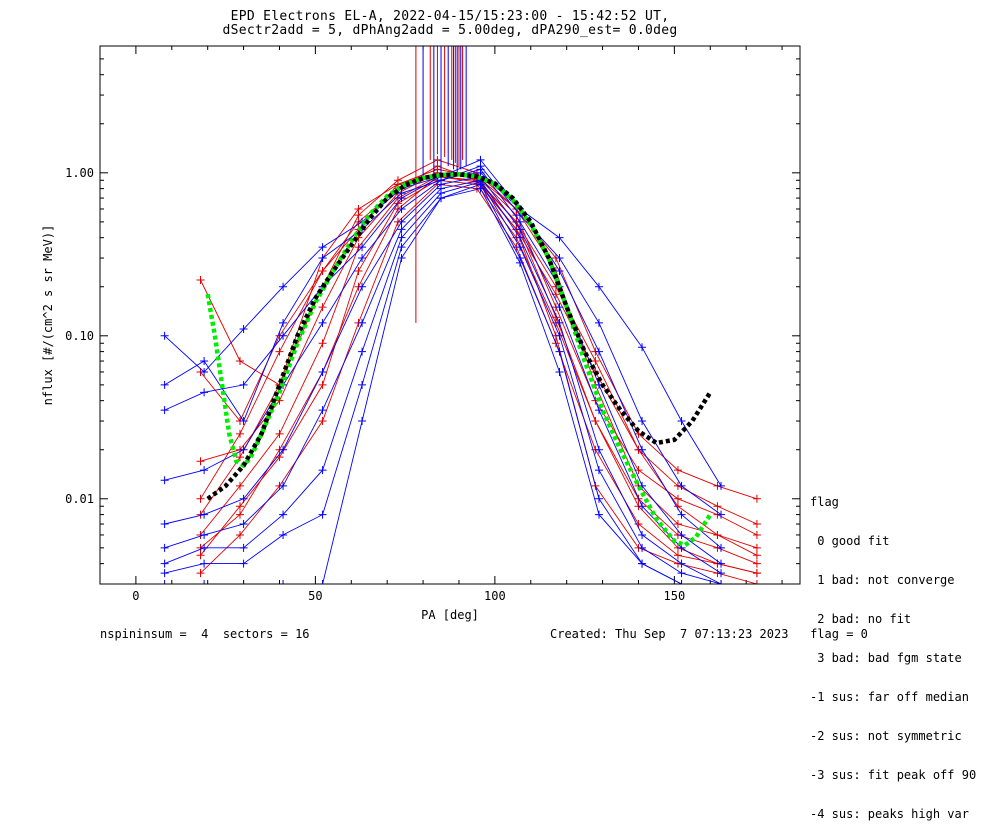 Image resolution: width=1000 pixels, height=834 pixels. What do you see at coordinates (882, 580) in the screenshot?
I see `legend-entry: 1 bad: not converge` at bounding box center [882, 580].